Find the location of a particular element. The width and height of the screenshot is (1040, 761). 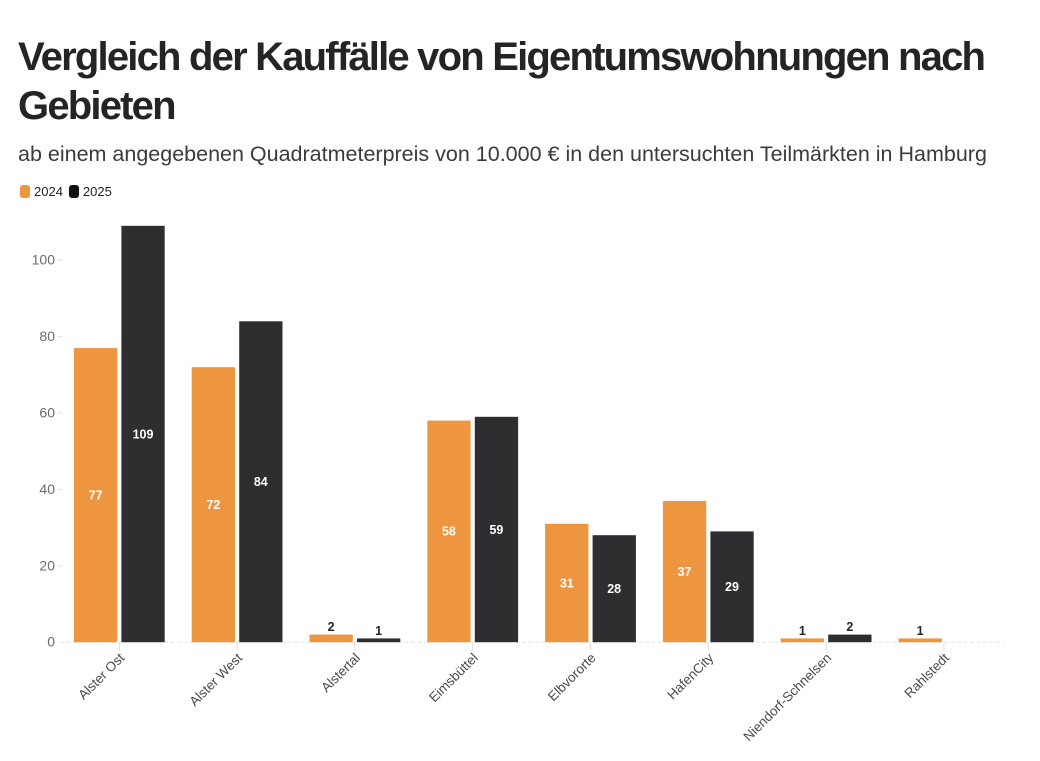

svg-text: Eimsbüttel is located at coordinates (453, 677).